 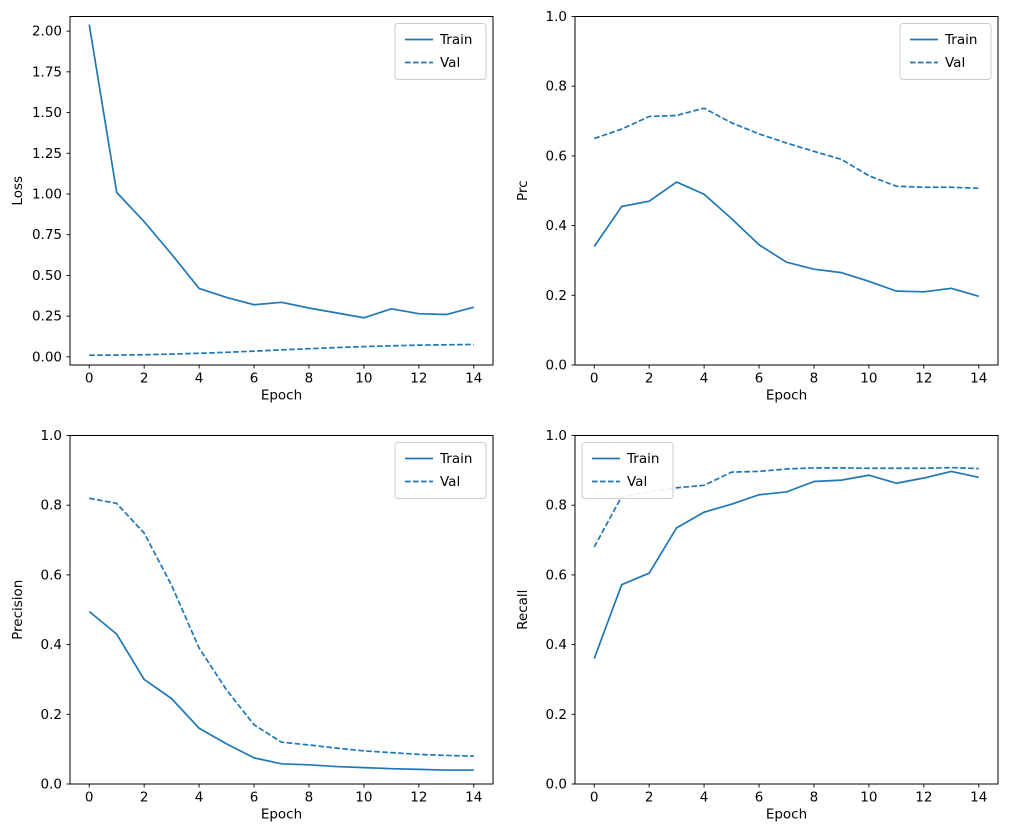 I want to click on y-tick-label: 0.50, so click(x=47, y=276).